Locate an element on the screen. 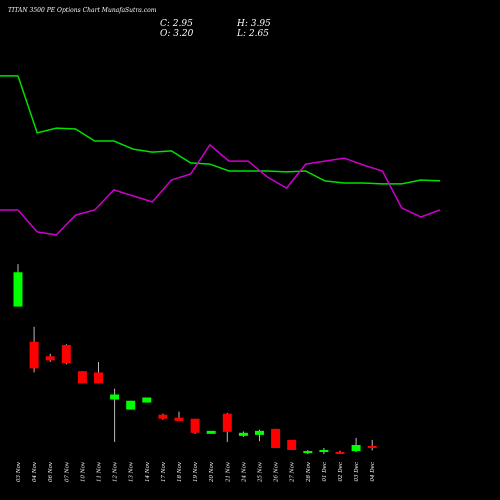 The width and height of the screenshot is (500, 500). x-tick-label: 24 Nov is located at coordinates (244, 472).